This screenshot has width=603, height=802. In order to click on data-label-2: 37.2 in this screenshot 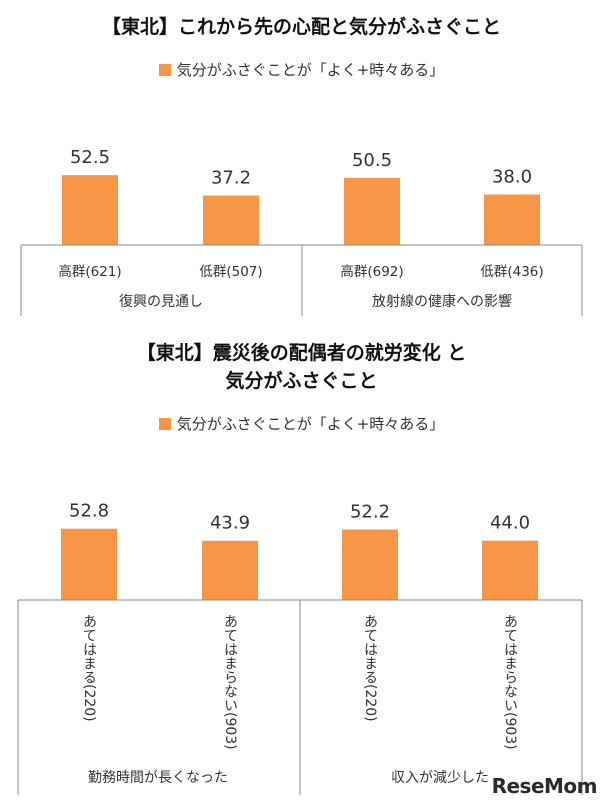, I will do `click(231, 178)`.